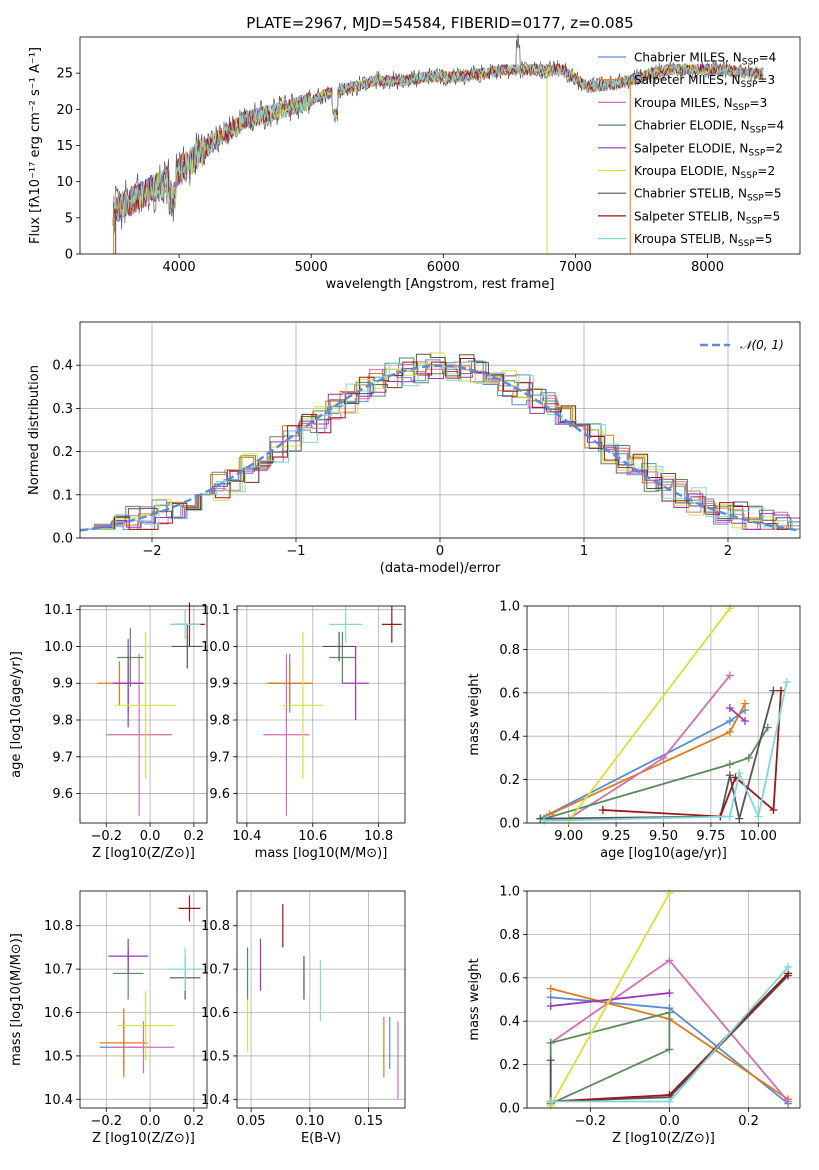  Describe the element at coordinates (728, 551) in the screenshot. I see `x-tick-label: 2` at that location.